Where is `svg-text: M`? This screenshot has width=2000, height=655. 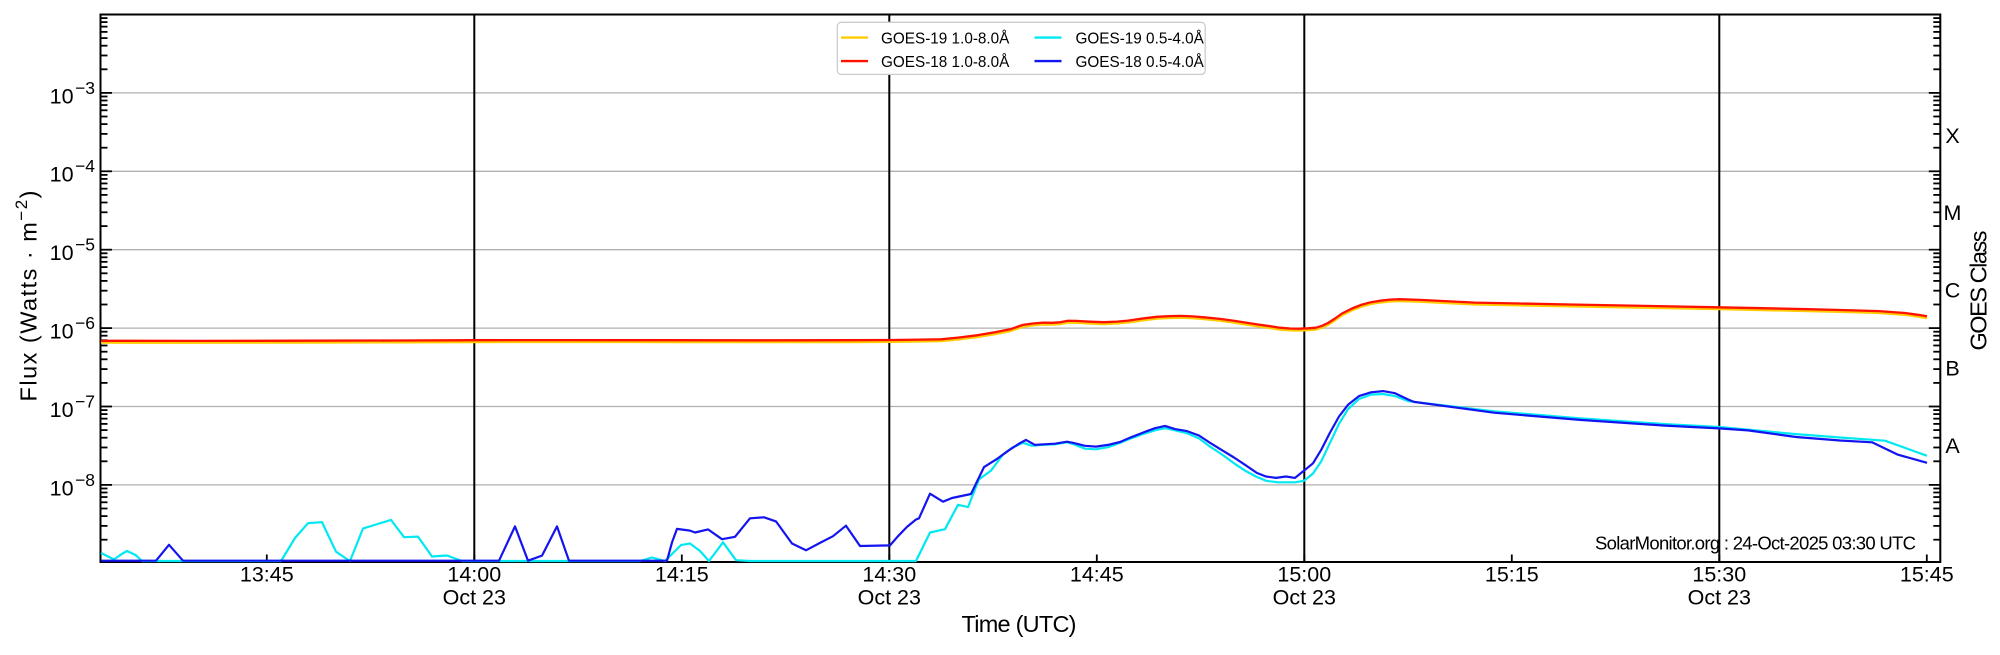
svg-text: M is located at coordinates (1953, 213).